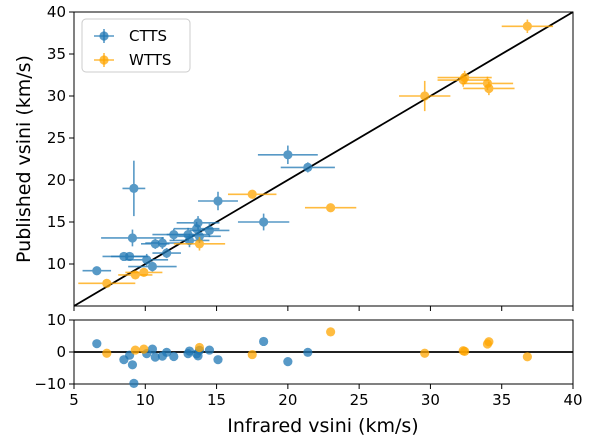 The image size is (590, 437). I want to click on residual-y-tick-label: 0, so click(61, 352).